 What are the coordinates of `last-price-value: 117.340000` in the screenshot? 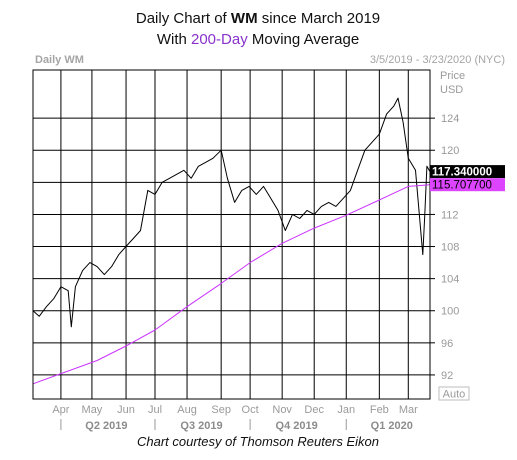 It's located at (462, 173).